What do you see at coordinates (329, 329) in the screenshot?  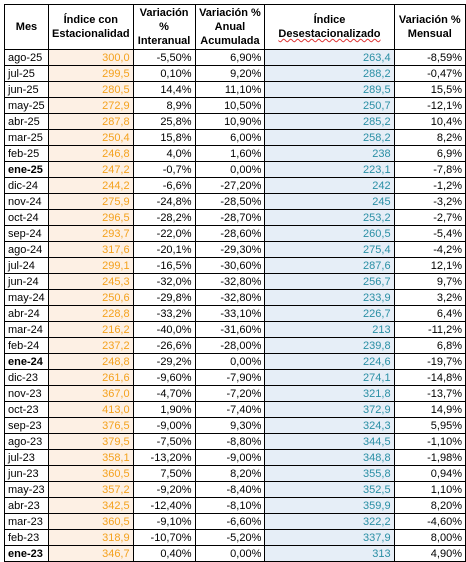 I see `cell-indice-desestacionalizado: 213` at bounding box center [329, 329].